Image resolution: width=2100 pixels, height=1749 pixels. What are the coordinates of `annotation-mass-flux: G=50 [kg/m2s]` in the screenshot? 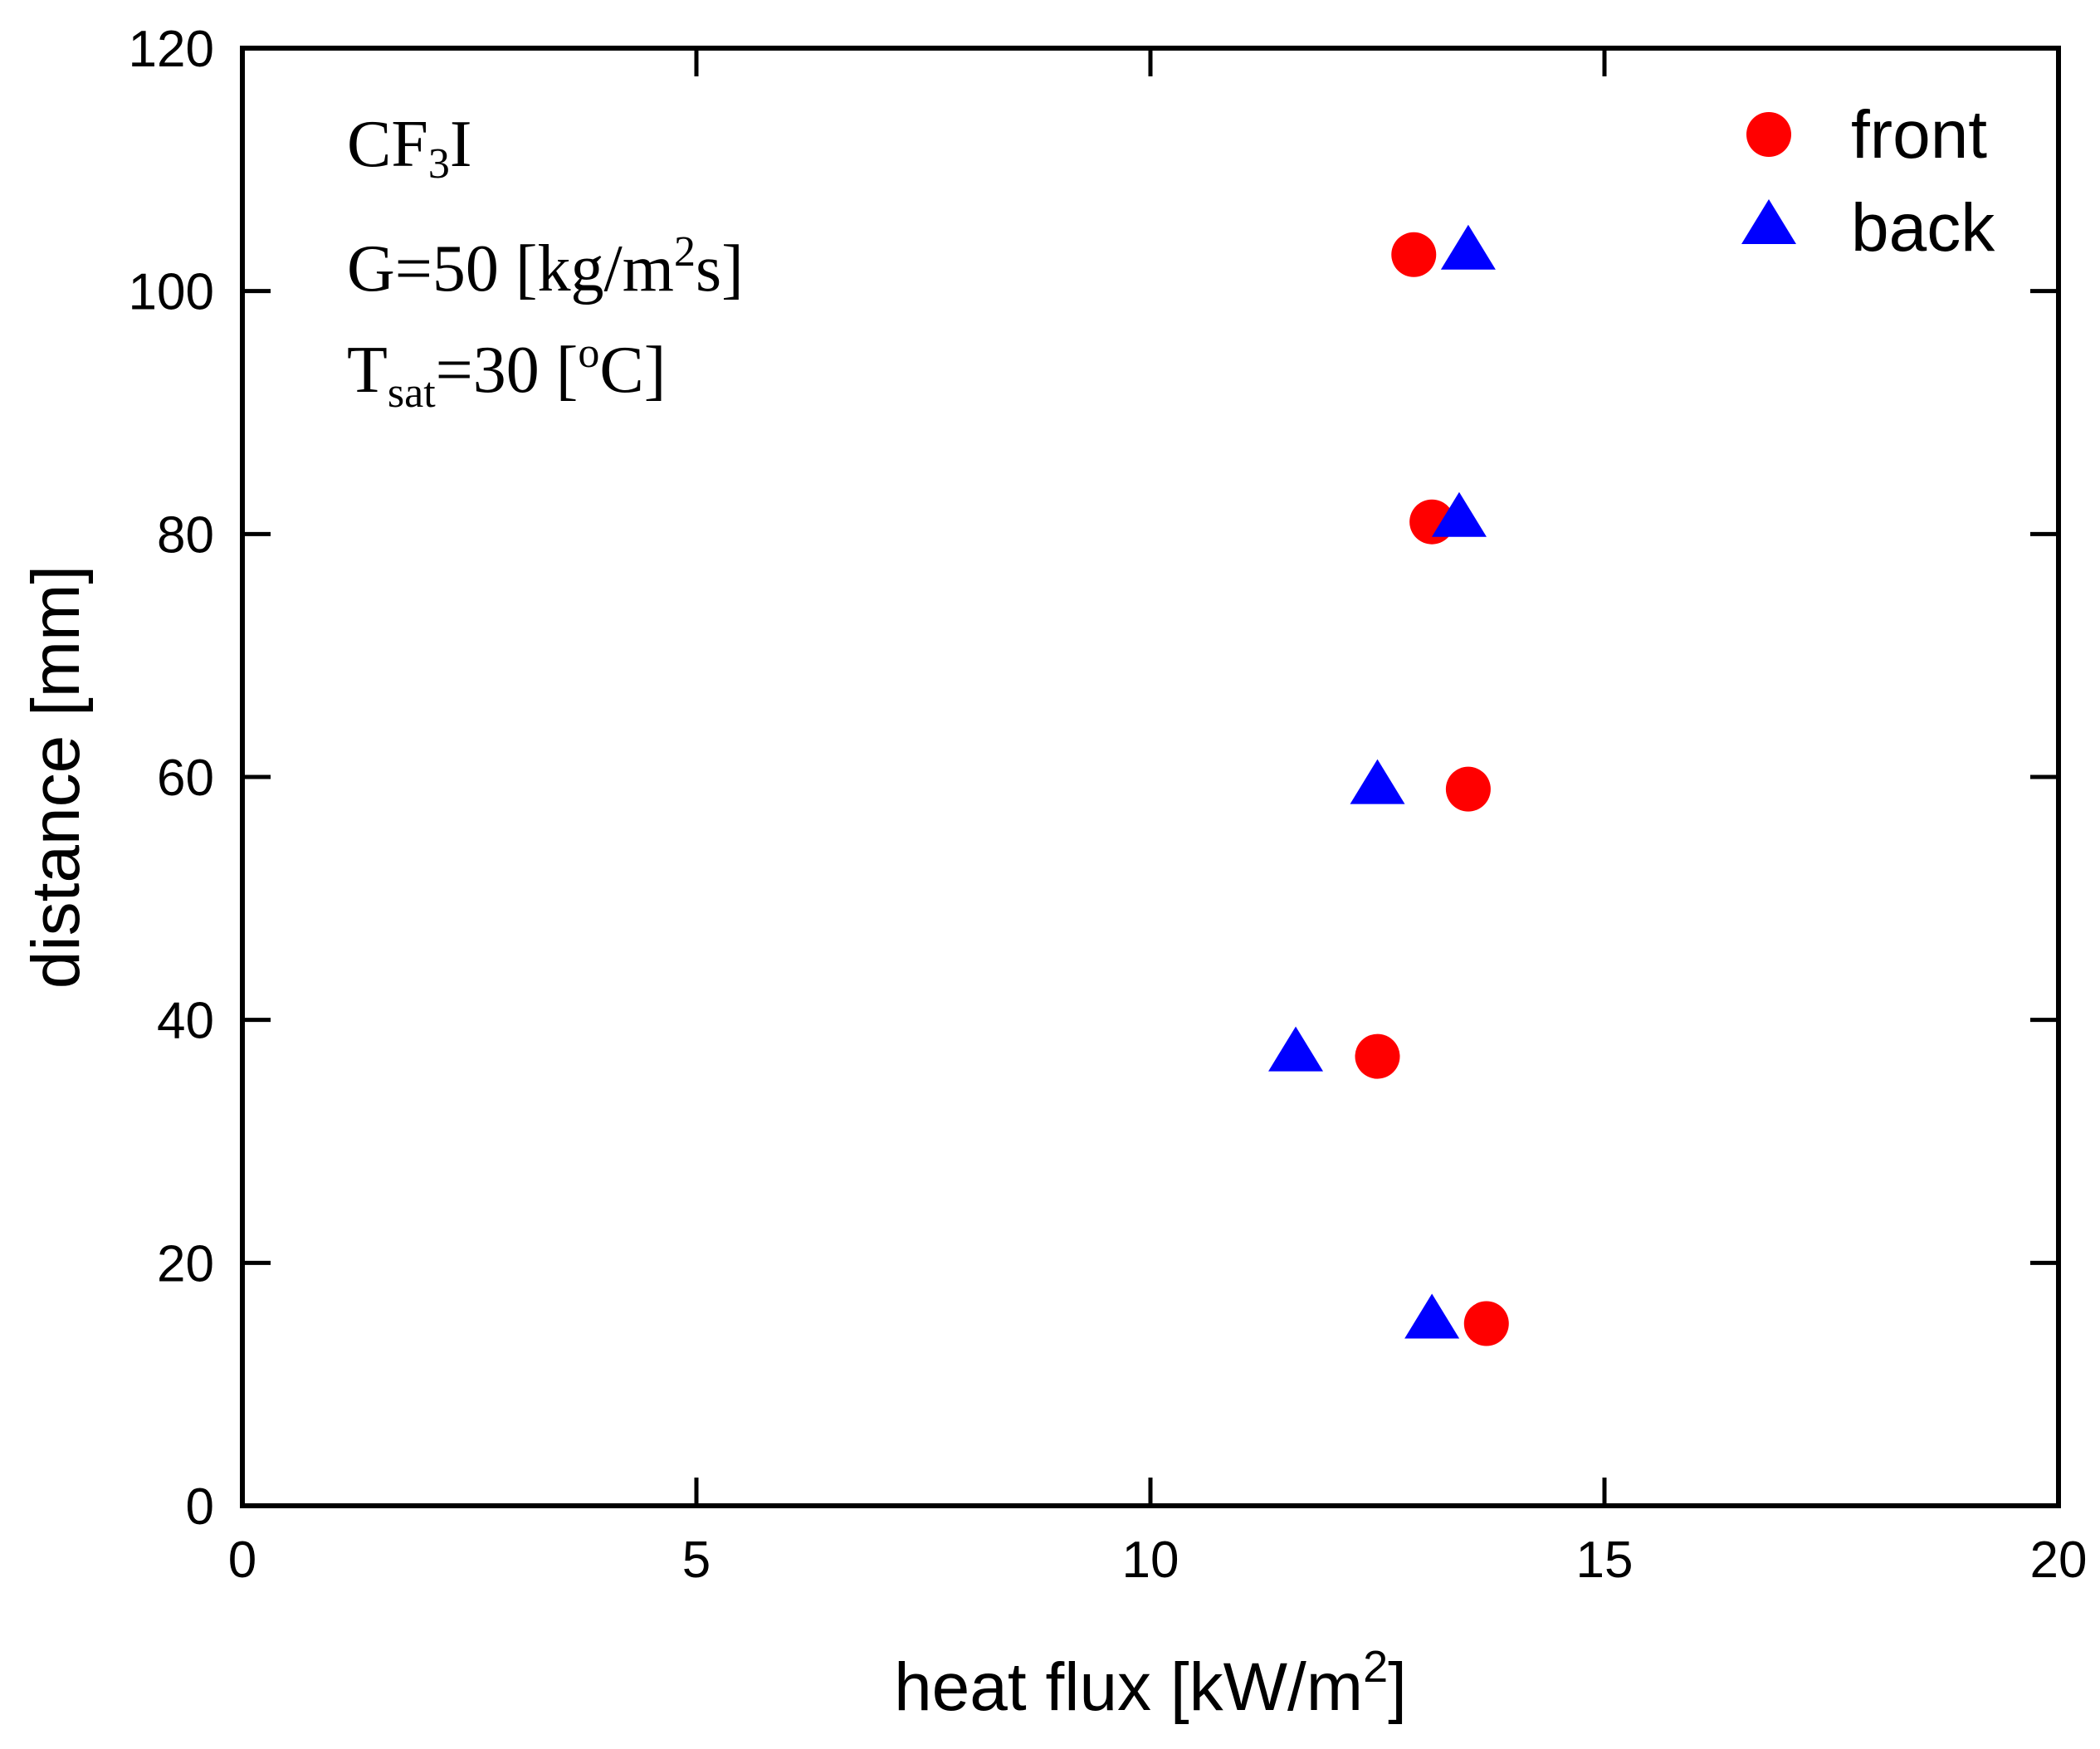 It's located at (545, 266).